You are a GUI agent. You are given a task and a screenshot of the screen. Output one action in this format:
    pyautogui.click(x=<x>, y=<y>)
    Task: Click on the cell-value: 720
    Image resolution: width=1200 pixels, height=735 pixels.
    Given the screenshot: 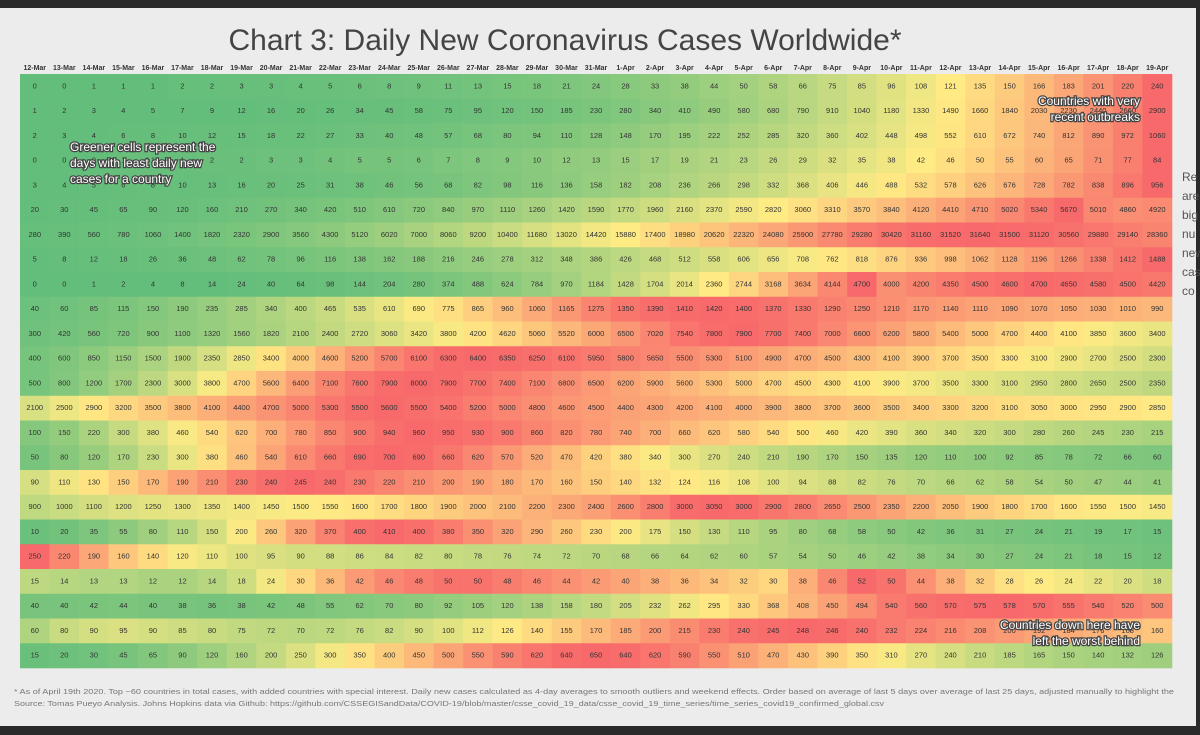 What is the action you would take?
    pyautogui.click(x=123, y=333)
    